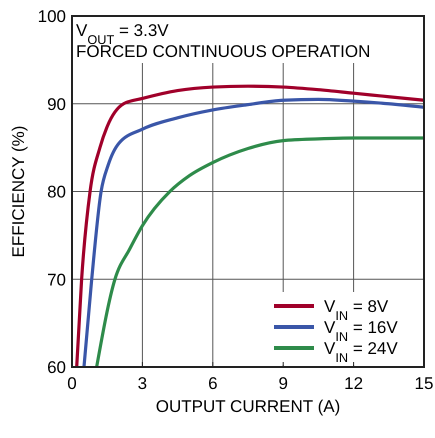  Describe the element at coordinates (56, 280) in the screenshot. I see `y-tick-label: 70` at that location.